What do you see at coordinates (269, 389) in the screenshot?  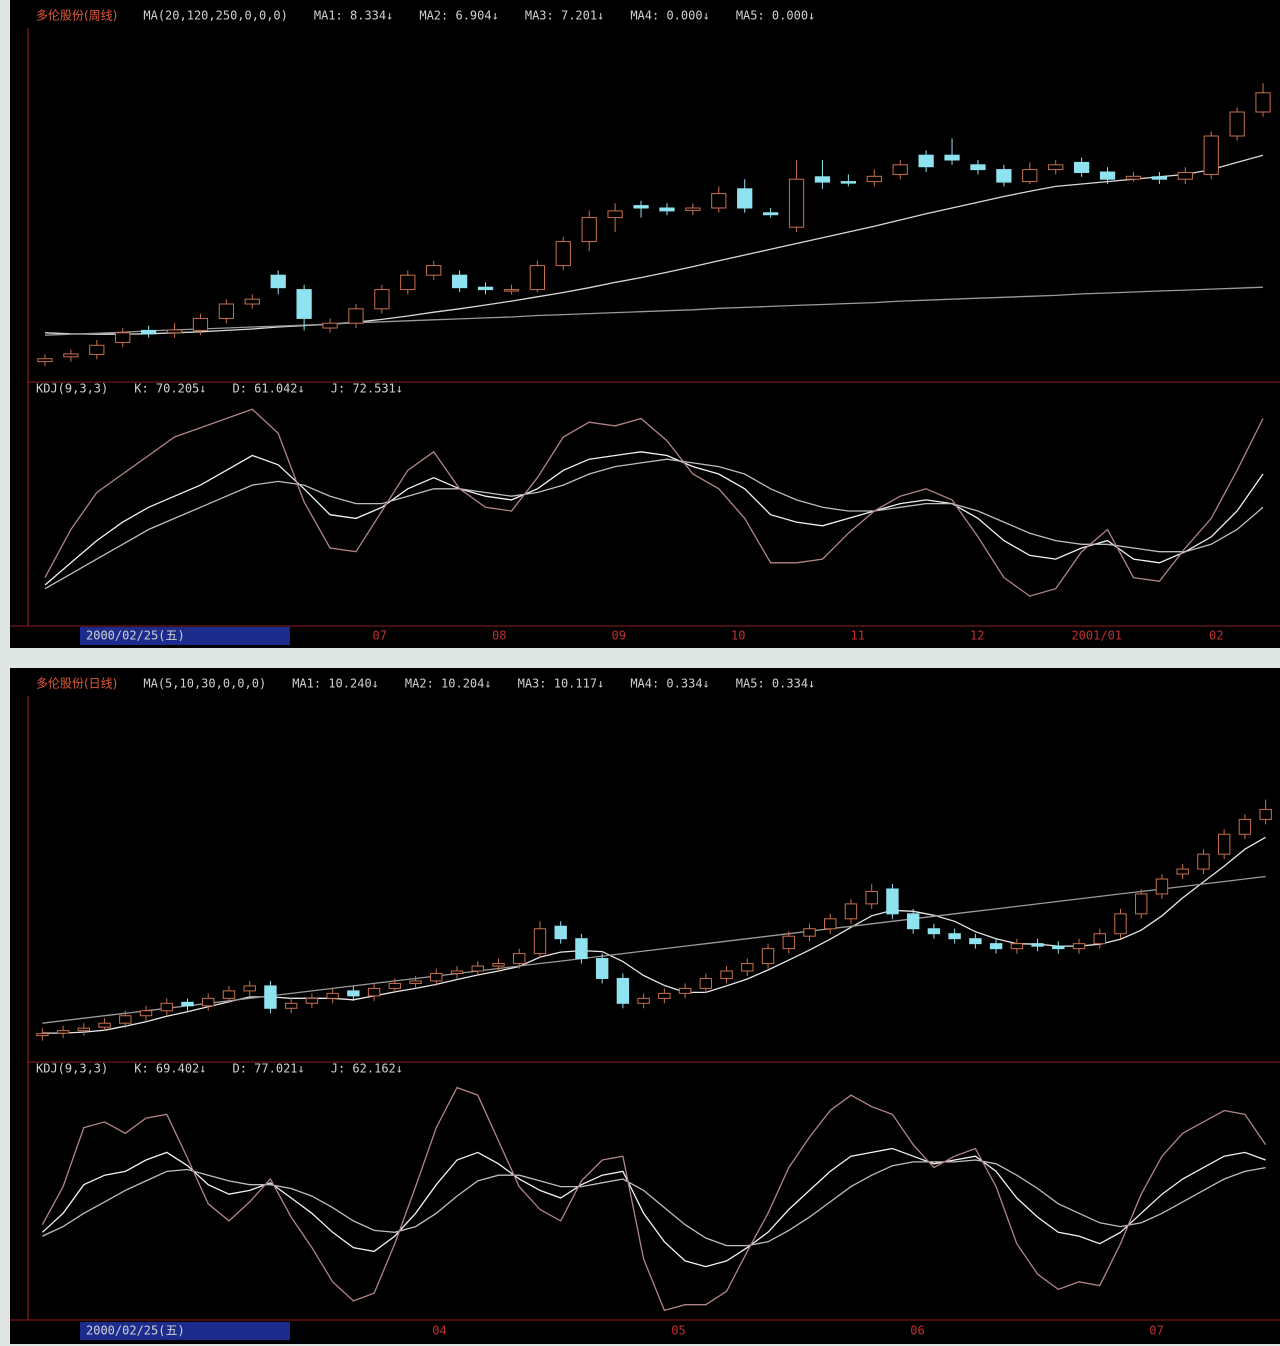 I see `header-text: D: 61.042↓` at bounding box center [269, 389].